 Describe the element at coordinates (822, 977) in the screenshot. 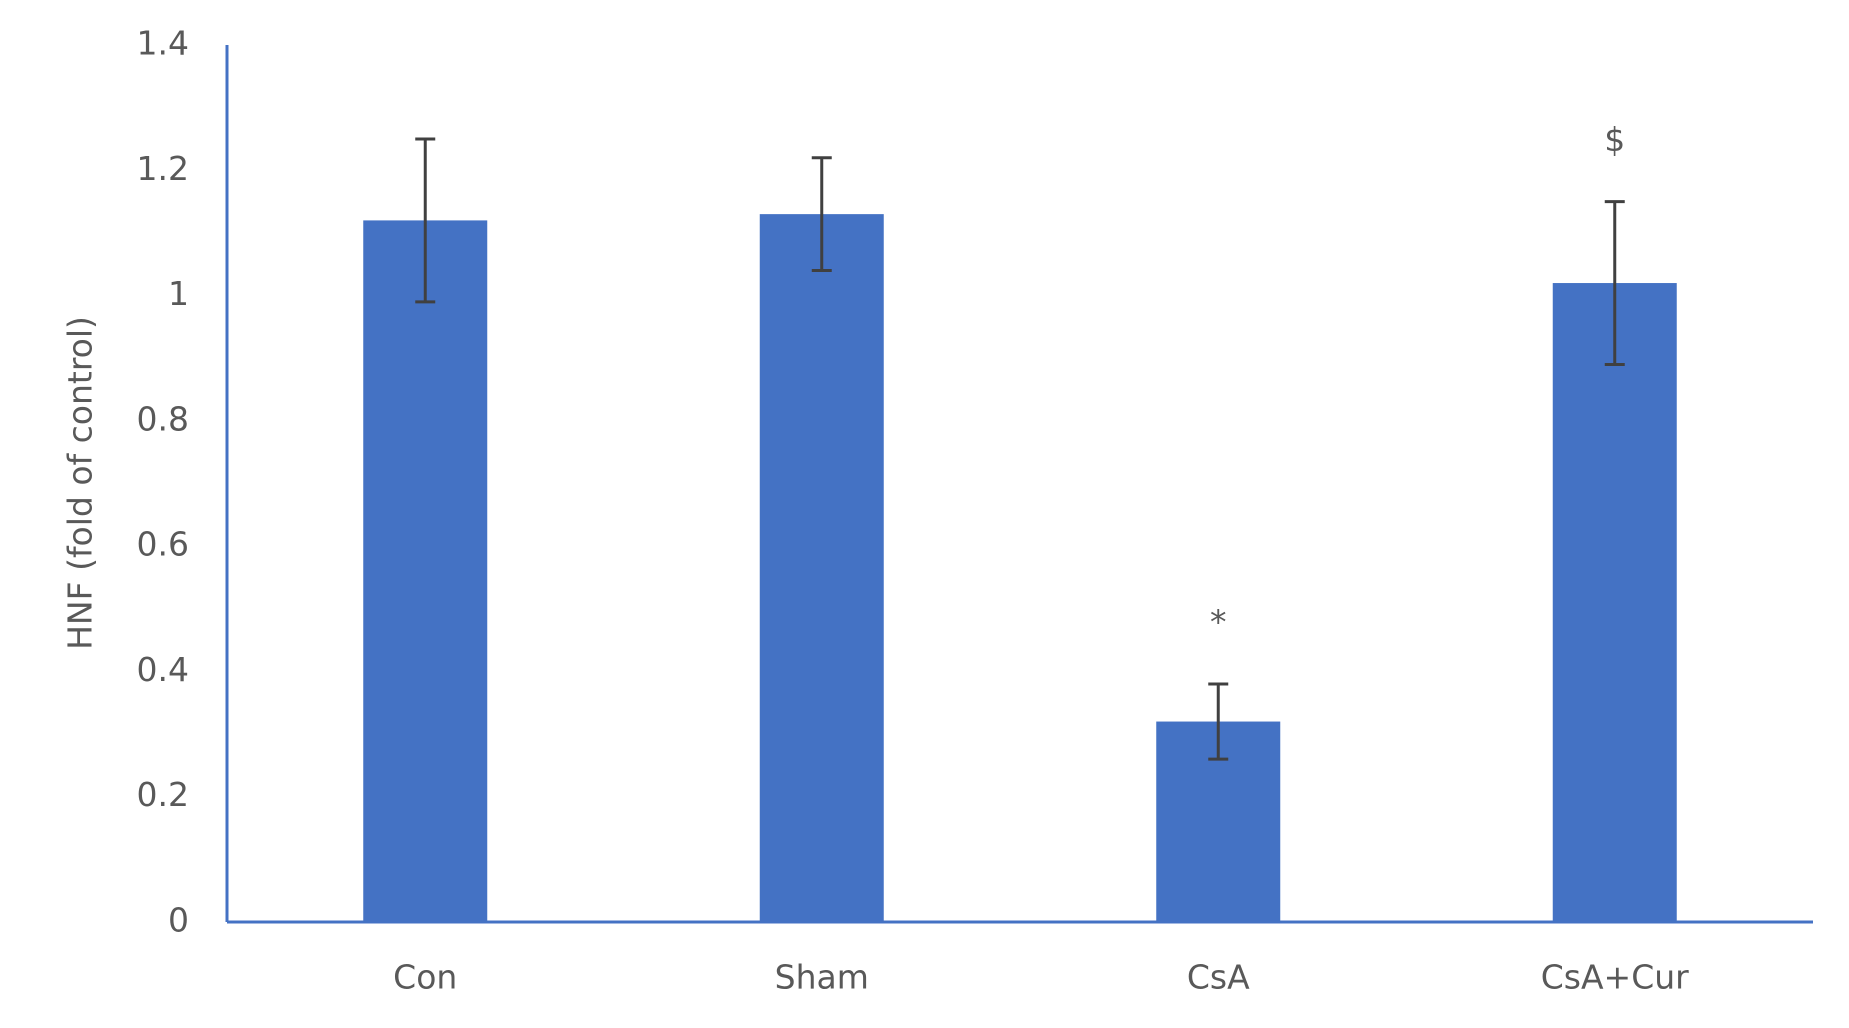

I see `x-tick-label: Sham` at that location.